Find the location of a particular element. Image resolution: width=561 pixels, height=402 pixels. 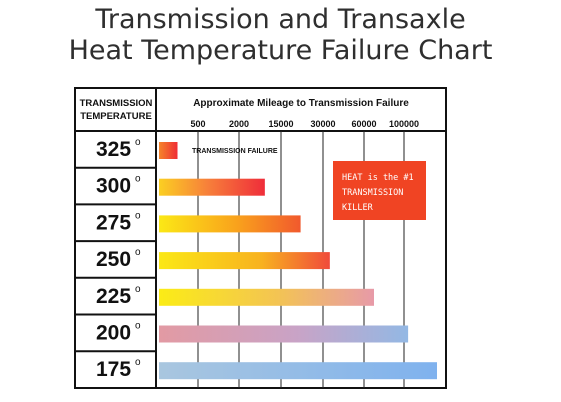

temperature-label: 300 is located at coordinates (113, 186).